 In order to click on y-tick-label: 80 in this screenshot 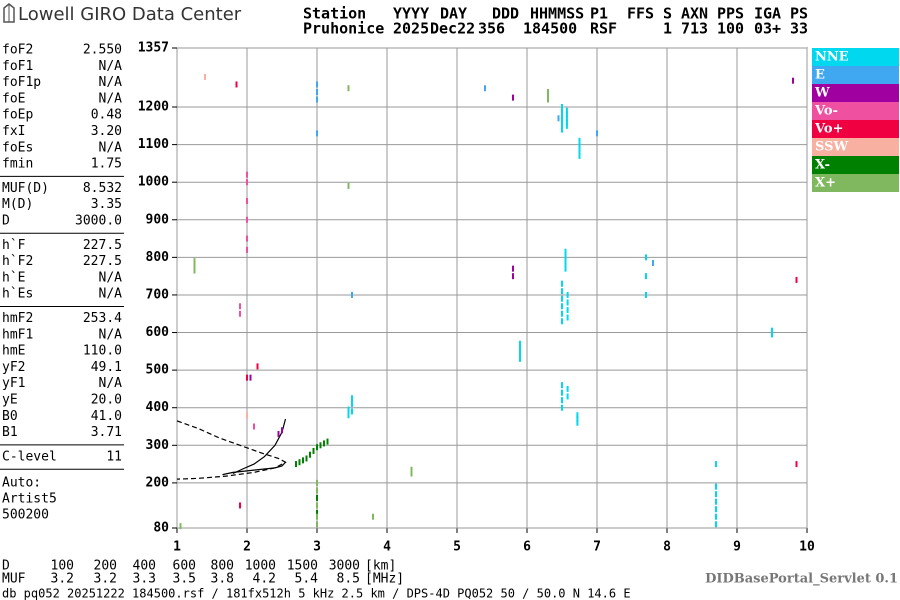, I will do `click(161, 528)`.